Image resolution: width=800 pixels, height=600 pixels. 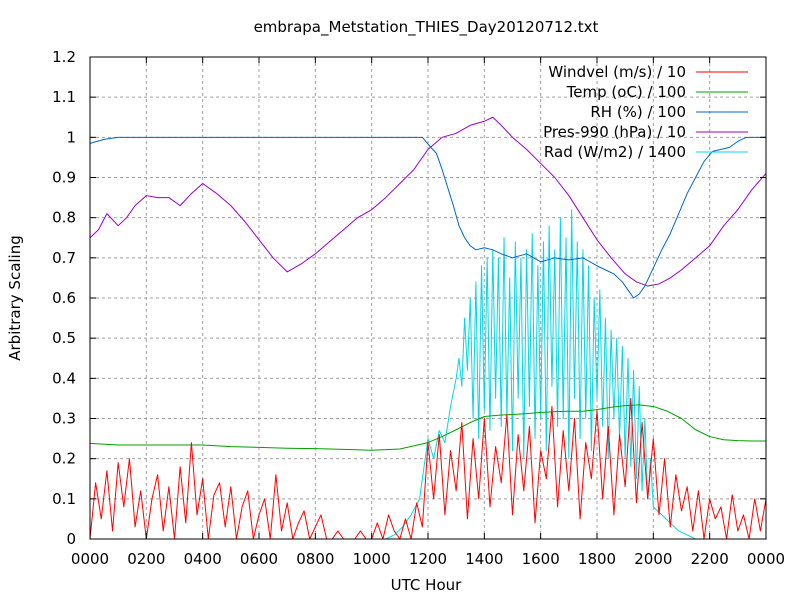 I want to click on y-tick-label: 0.8, so click(x=64, y=218).